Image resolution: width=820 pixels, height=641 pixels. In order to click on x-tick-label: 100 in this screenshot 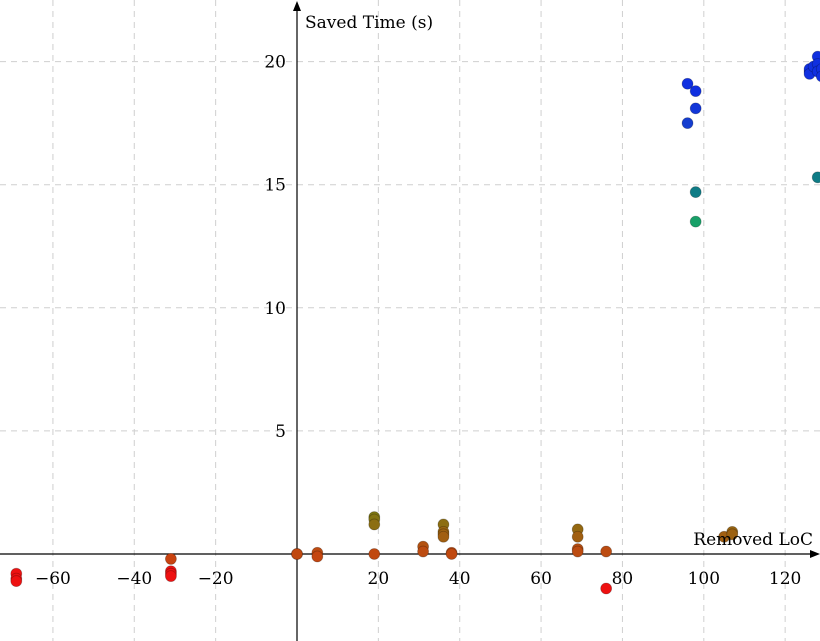, I will do `click(704, 579)`.